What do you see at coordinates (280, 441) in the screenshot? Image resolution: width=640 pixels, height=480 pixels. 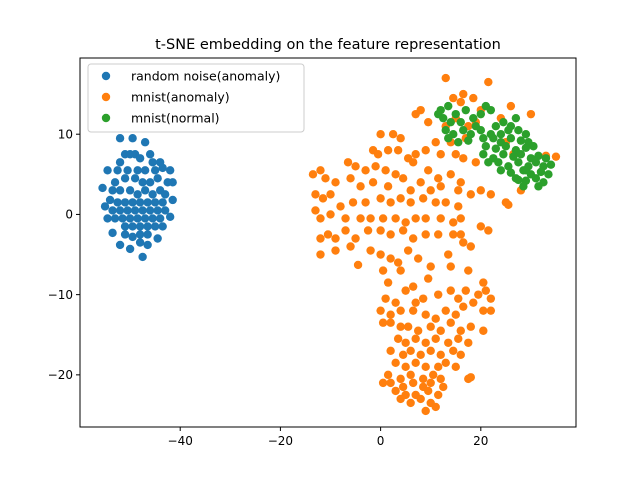 I see `x-tick-label: −20` at bounding box center [280, 441].